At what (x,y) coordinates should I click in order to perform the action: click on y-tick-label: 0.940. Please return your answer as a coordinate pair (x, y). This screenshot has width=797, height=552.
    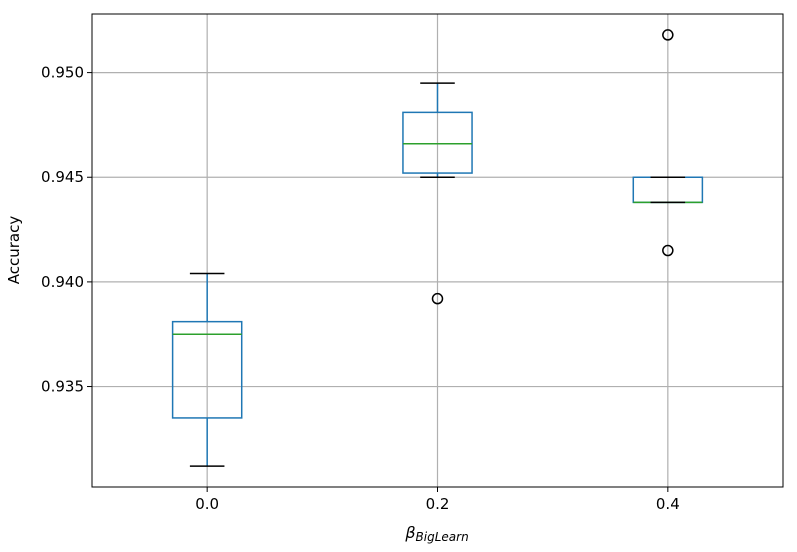
    Looking at the image, I should click on (62, 282).